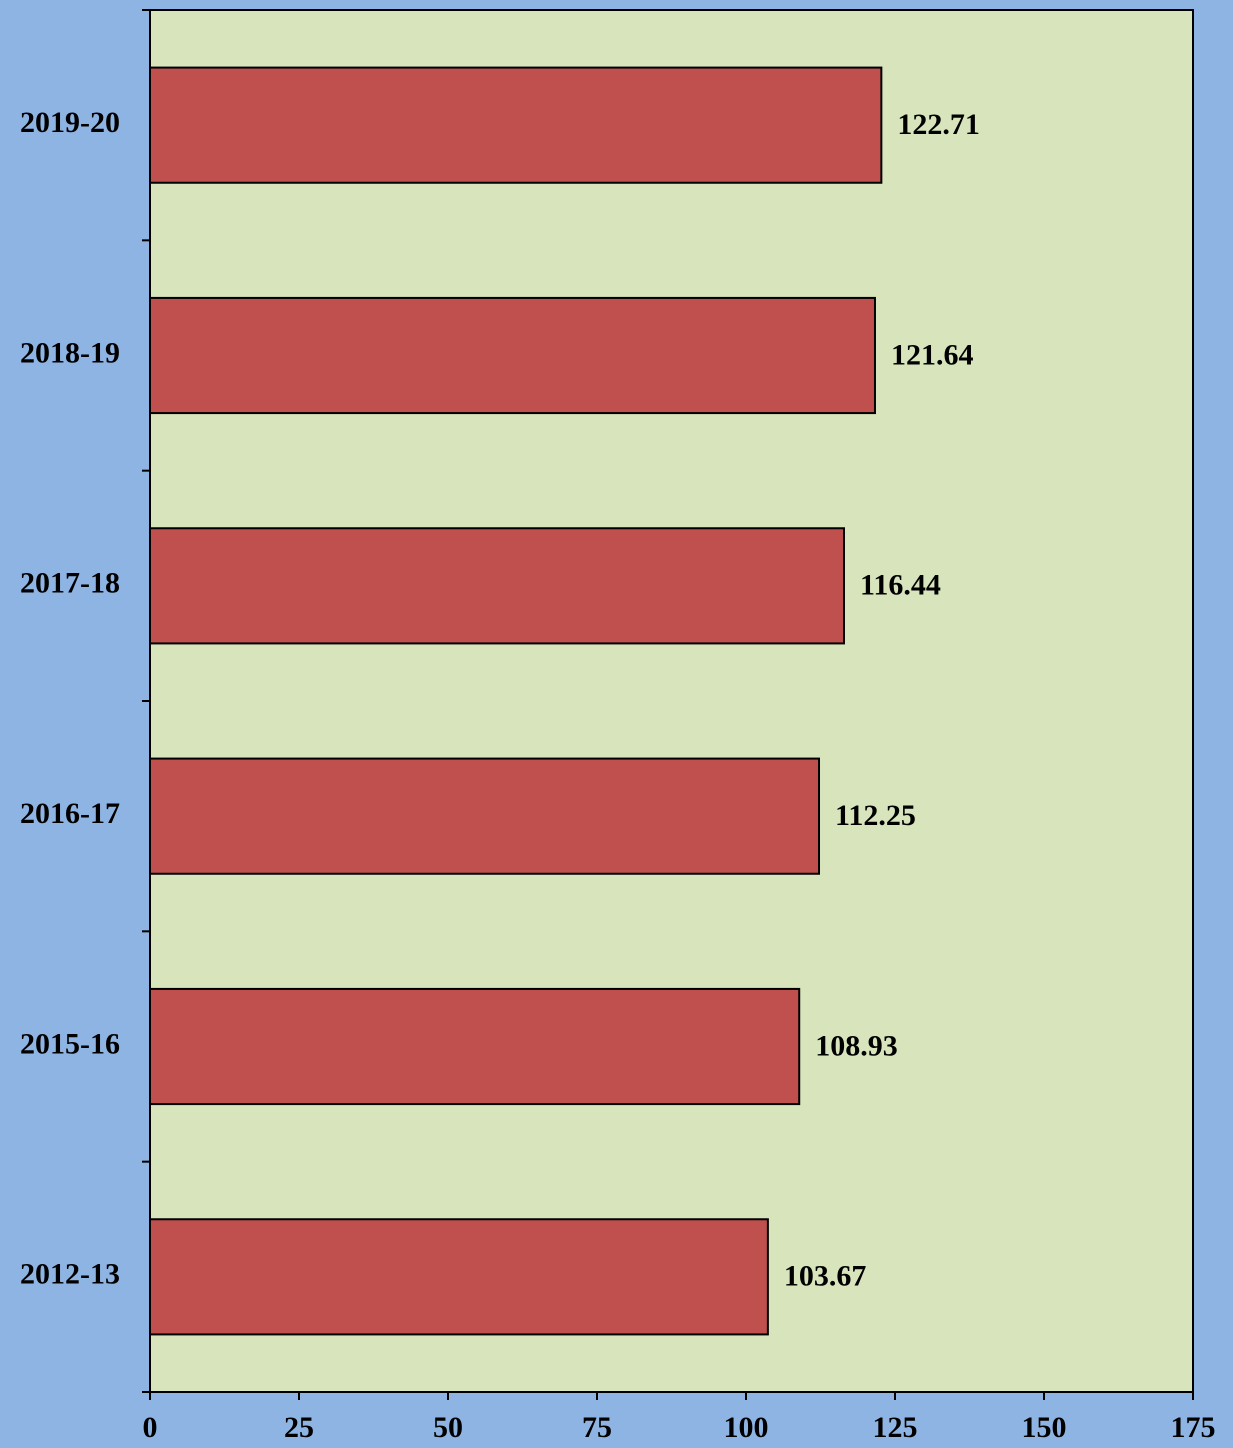  Describe the element at coordinates (70, 352) in the screenshot. I see `y-tick-label: 2018-19` at that location.